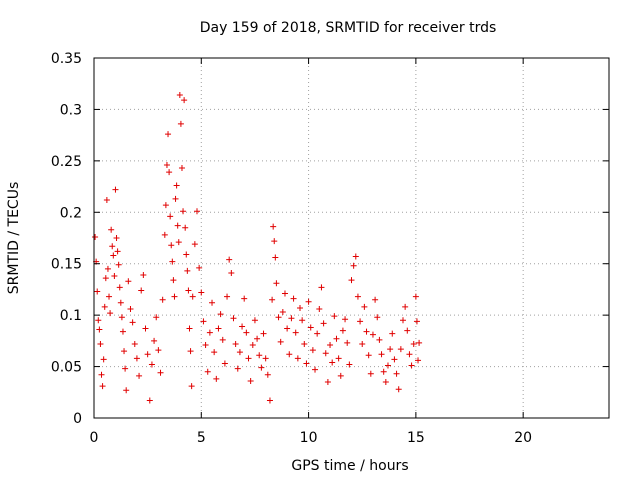  Describe the element at coordinates (66, 265) in the screenshot. I see `y-tick-label: 0.15` at that location.